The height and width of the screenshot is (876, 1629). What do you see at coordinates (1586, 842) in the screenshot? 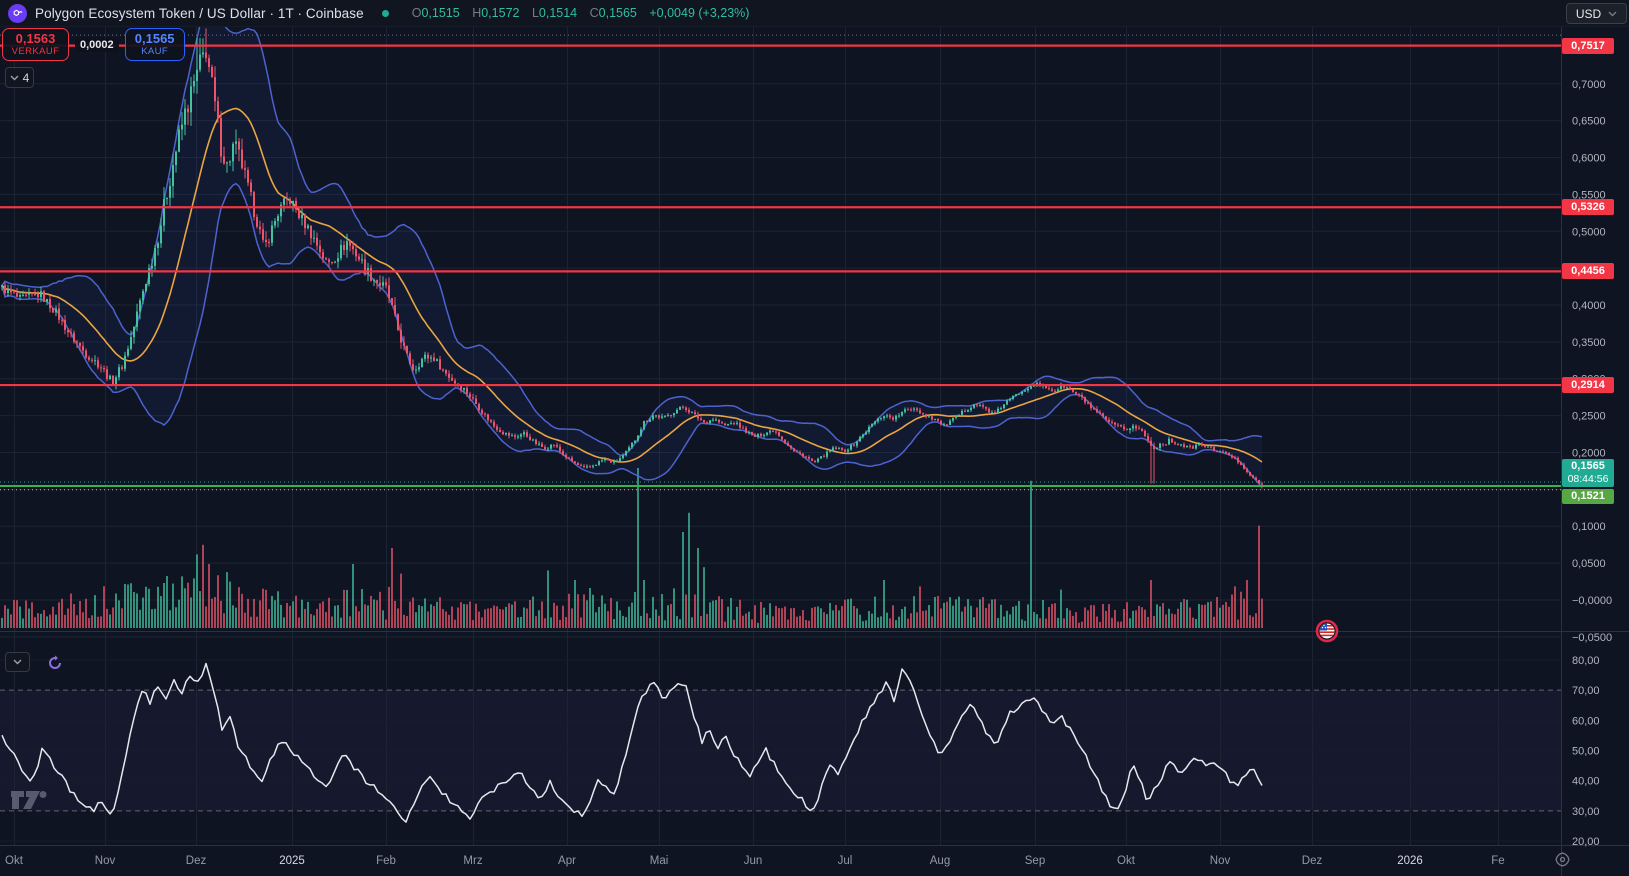
I see `svg-text: 20,00` at bounding box center [1586, 842].